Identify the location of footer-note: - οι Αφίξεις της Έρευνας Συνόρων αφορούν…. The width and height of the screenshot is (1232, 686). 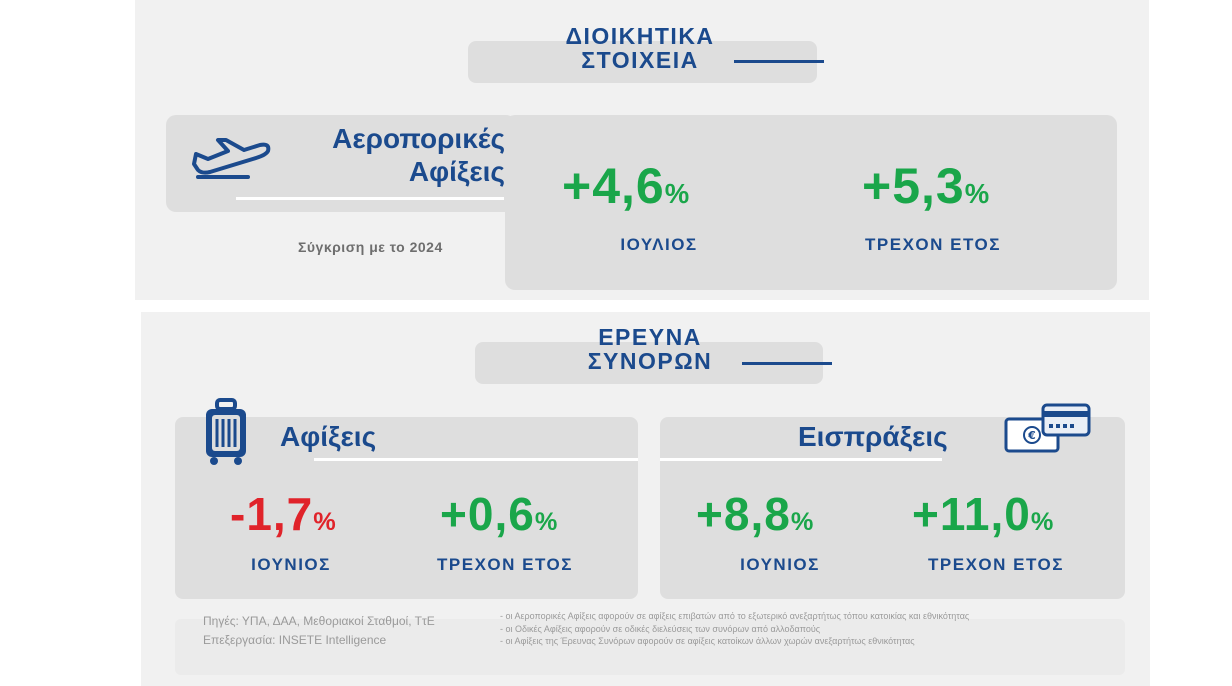
(707, 641).